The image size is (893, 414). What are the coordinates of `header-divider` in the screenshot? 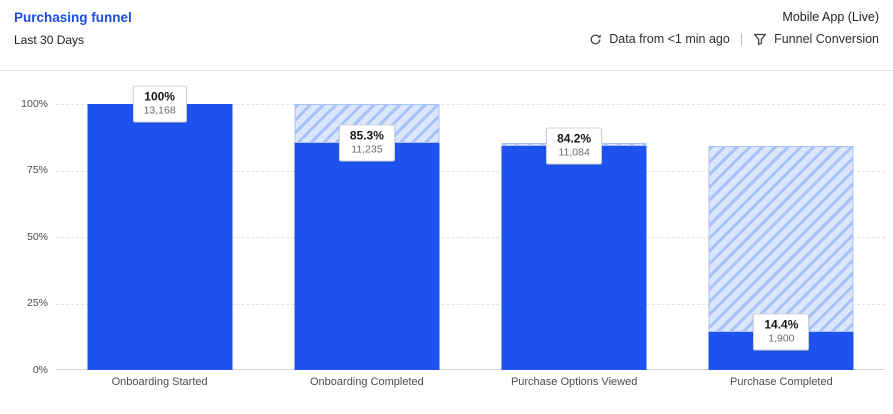 It's located at (446, 70).